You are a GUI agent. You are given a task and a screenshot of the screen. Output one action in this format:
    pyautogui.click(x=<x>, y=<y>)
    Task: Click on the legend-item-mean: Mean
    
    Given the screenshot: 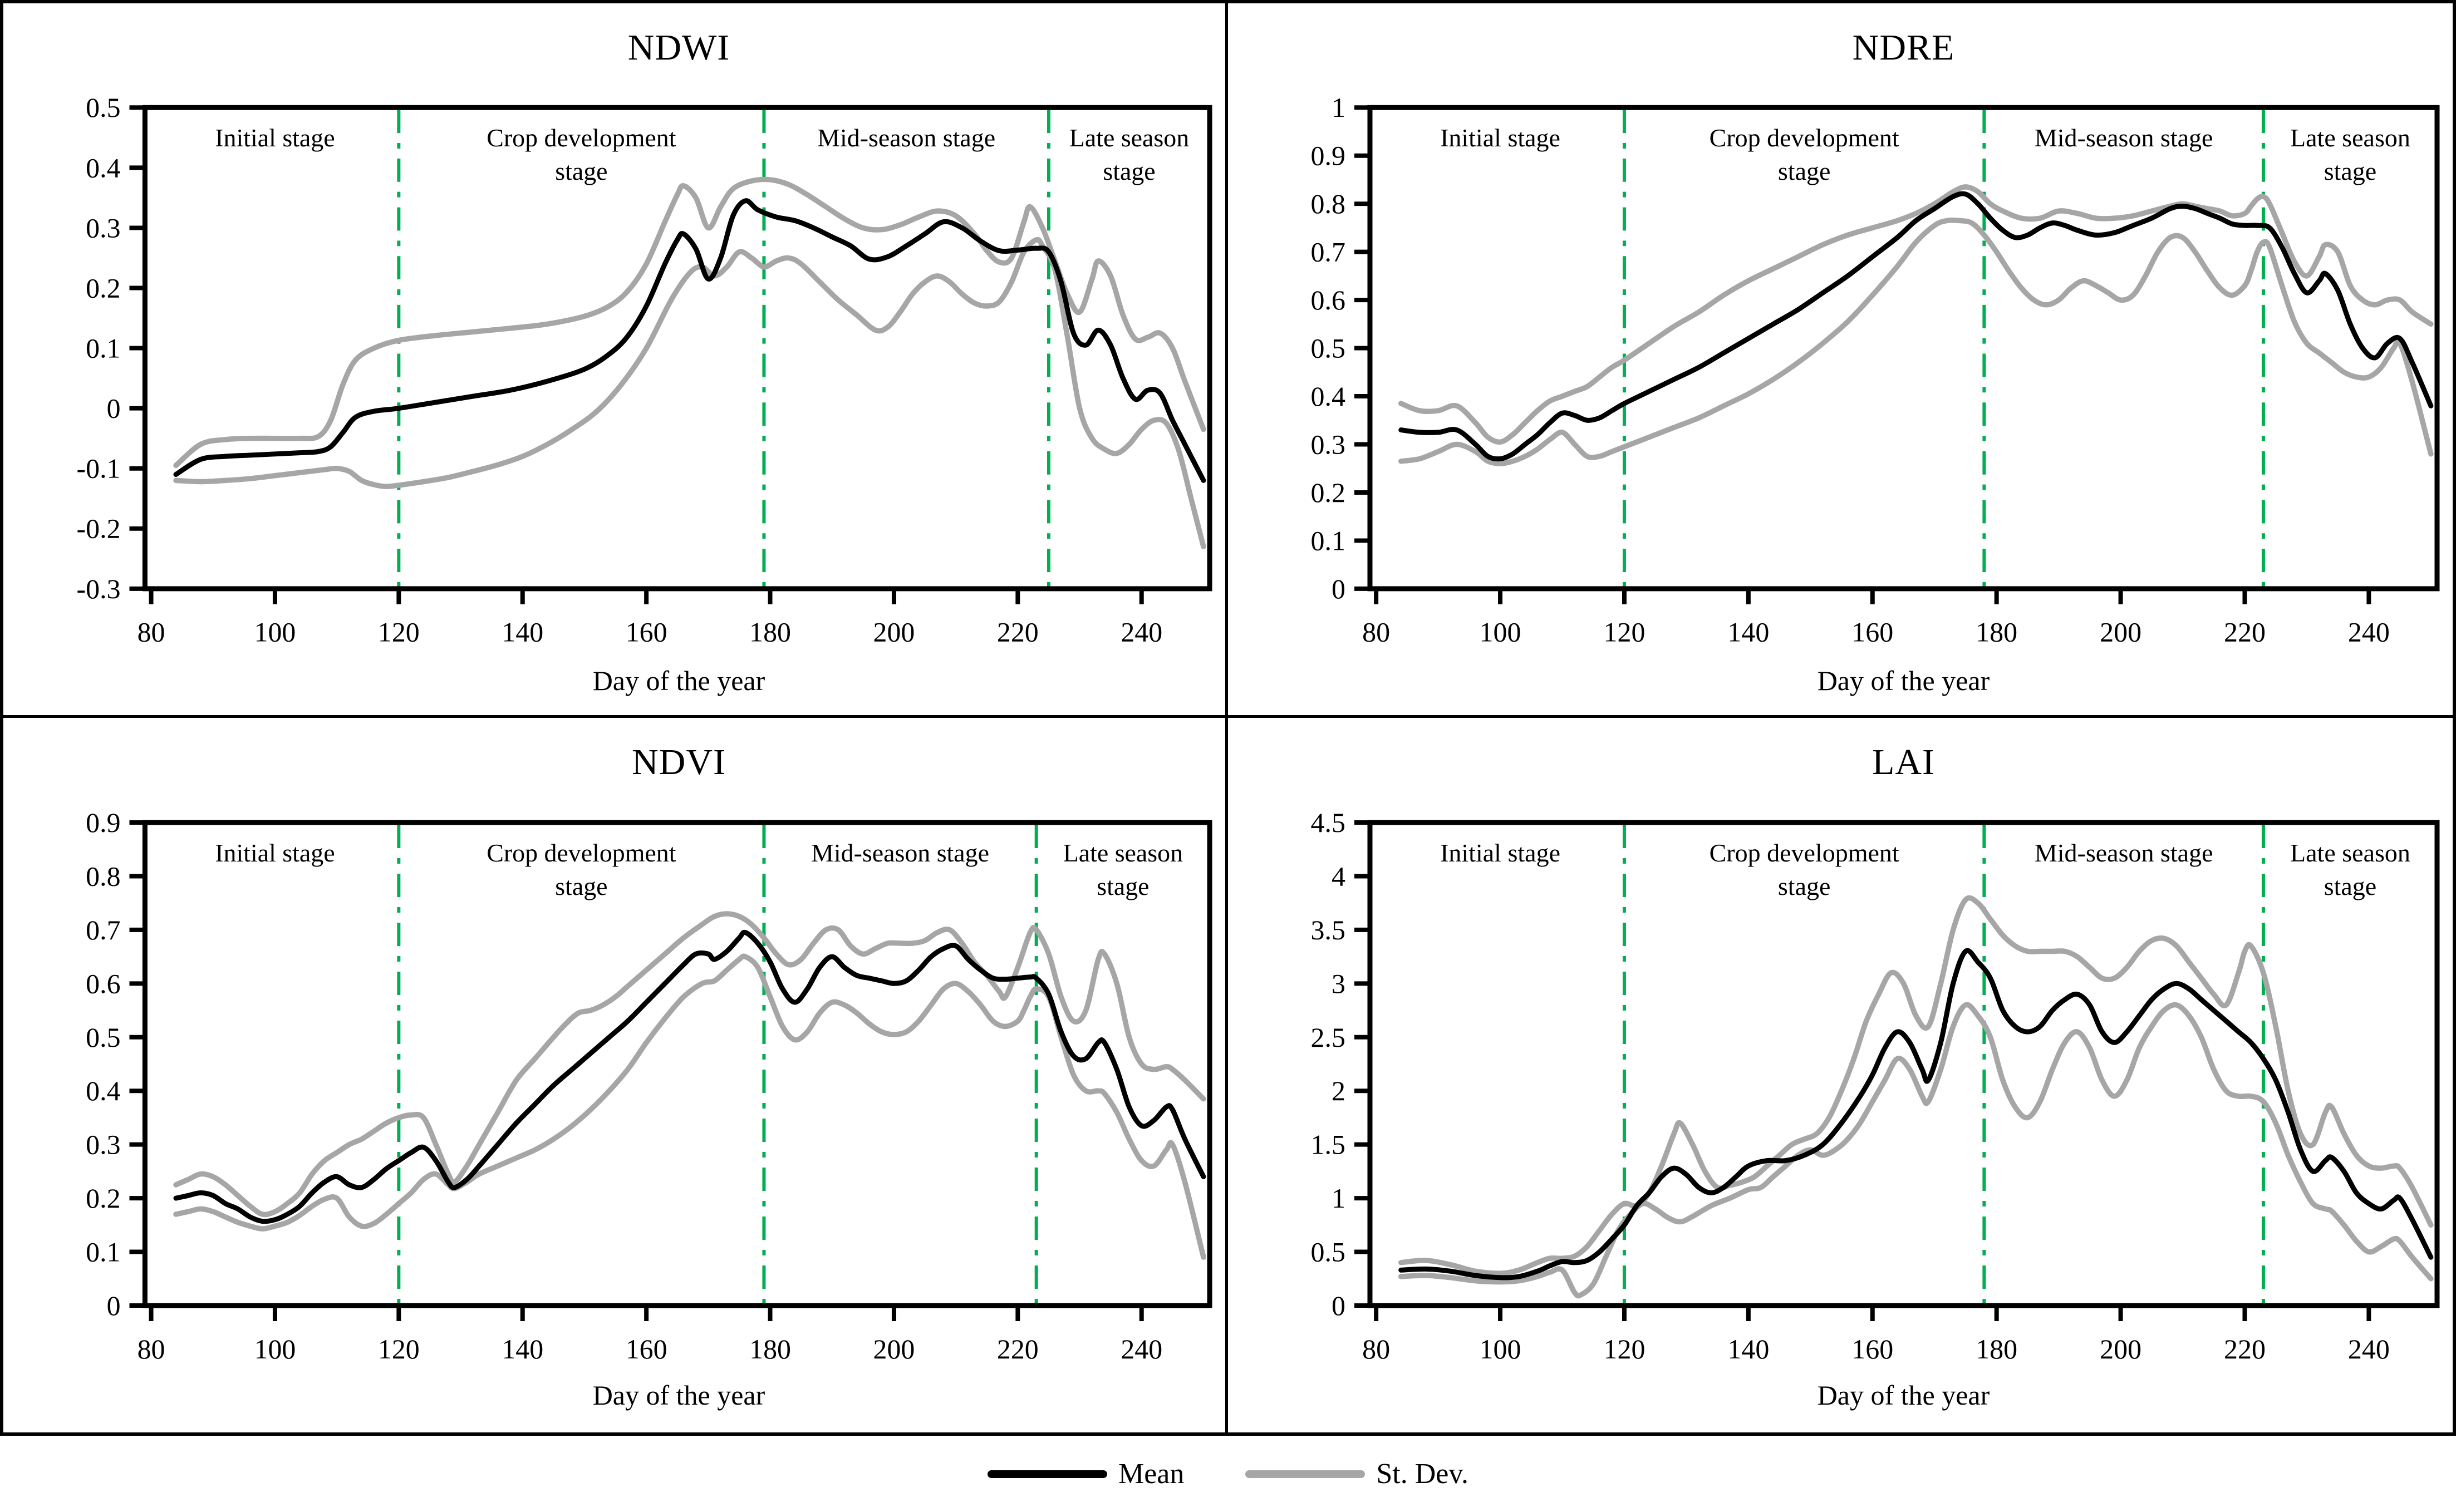 What is the action you would take?
    pyautogui.click(x=1085, y=1473)
    